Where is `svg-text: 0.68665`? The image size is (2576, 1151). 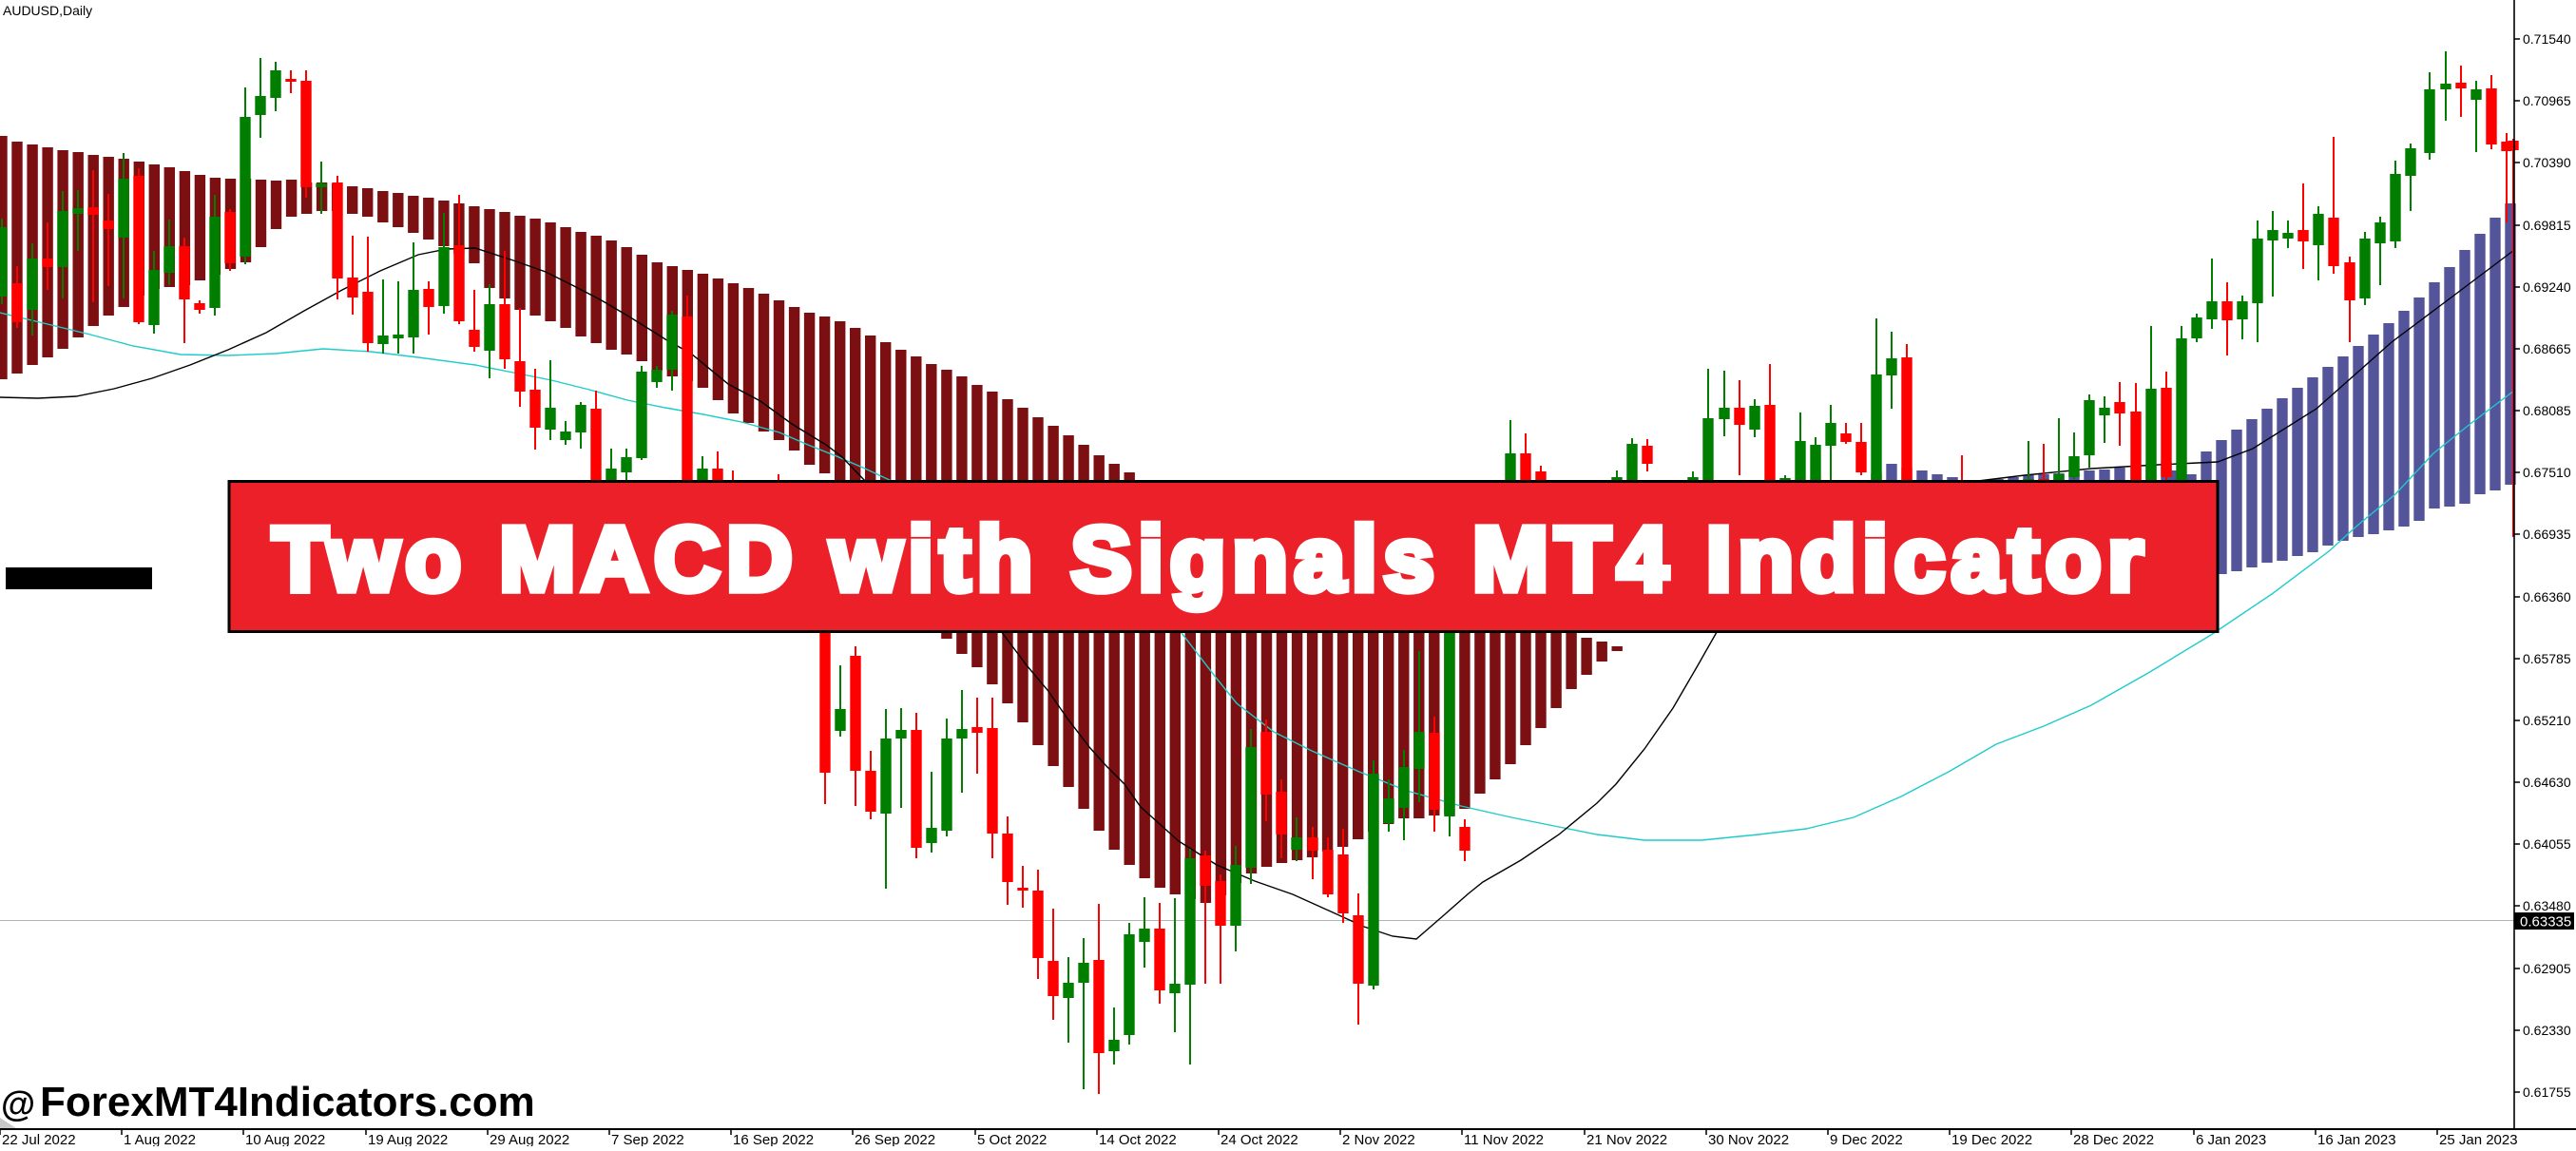 svg-text: 0.68665 is located at coordinates (2547, 349).